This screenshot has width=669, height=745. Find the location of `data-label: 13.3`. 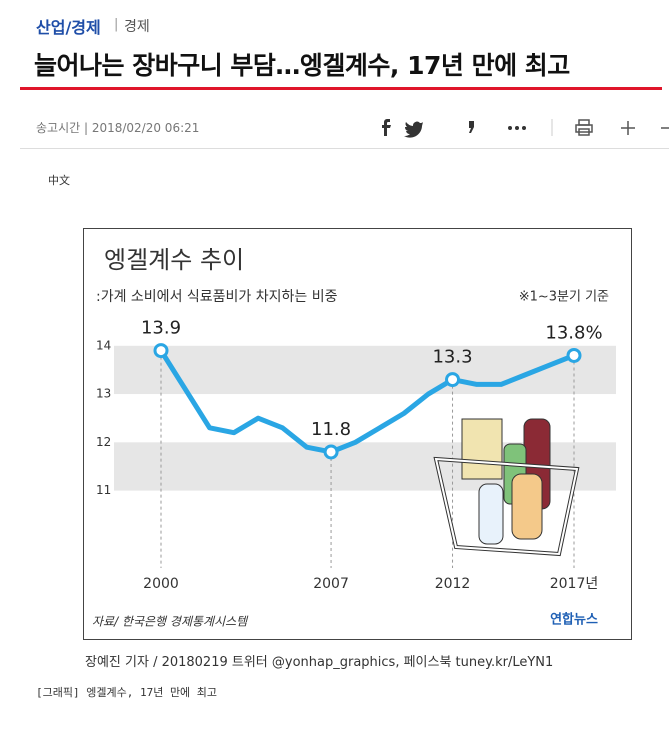

data-label: 13.3 is located at coordinates (452, 357).